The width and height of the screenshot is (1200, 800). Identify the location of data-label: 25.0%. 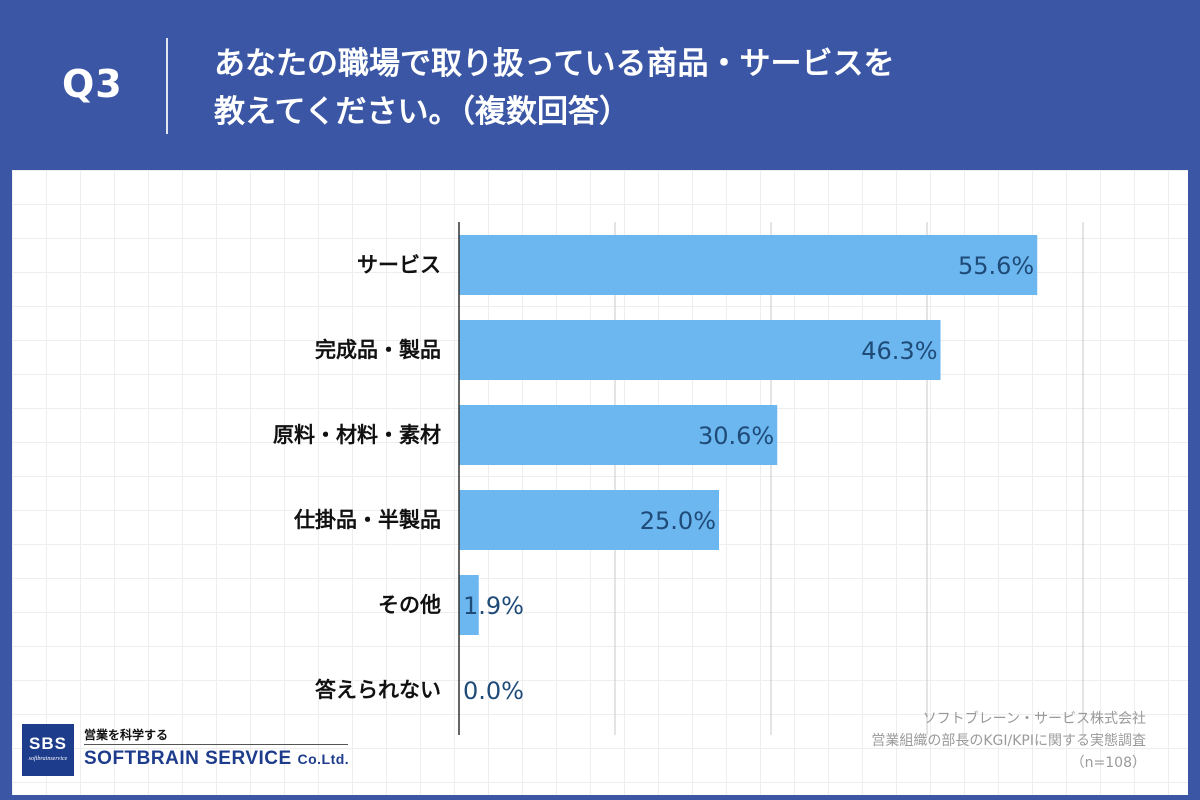
(678, 521).